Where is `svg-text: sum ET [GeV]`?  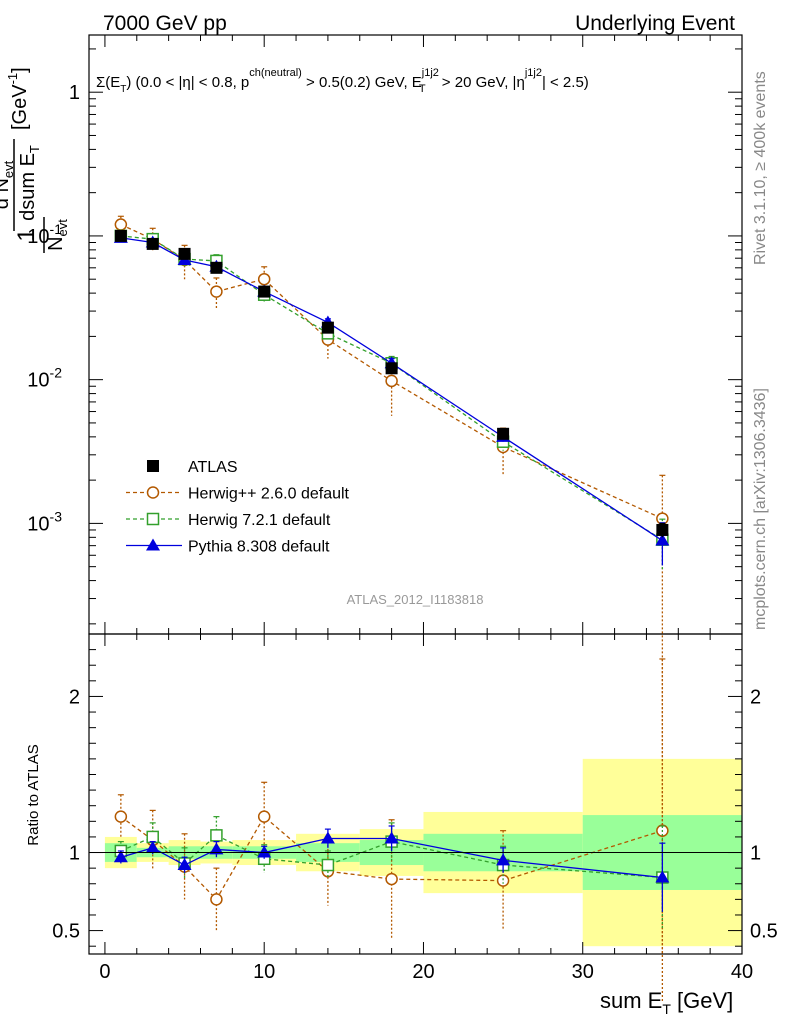
svg-text: sum ET [GeV] is located at coordinates (666, 1002).